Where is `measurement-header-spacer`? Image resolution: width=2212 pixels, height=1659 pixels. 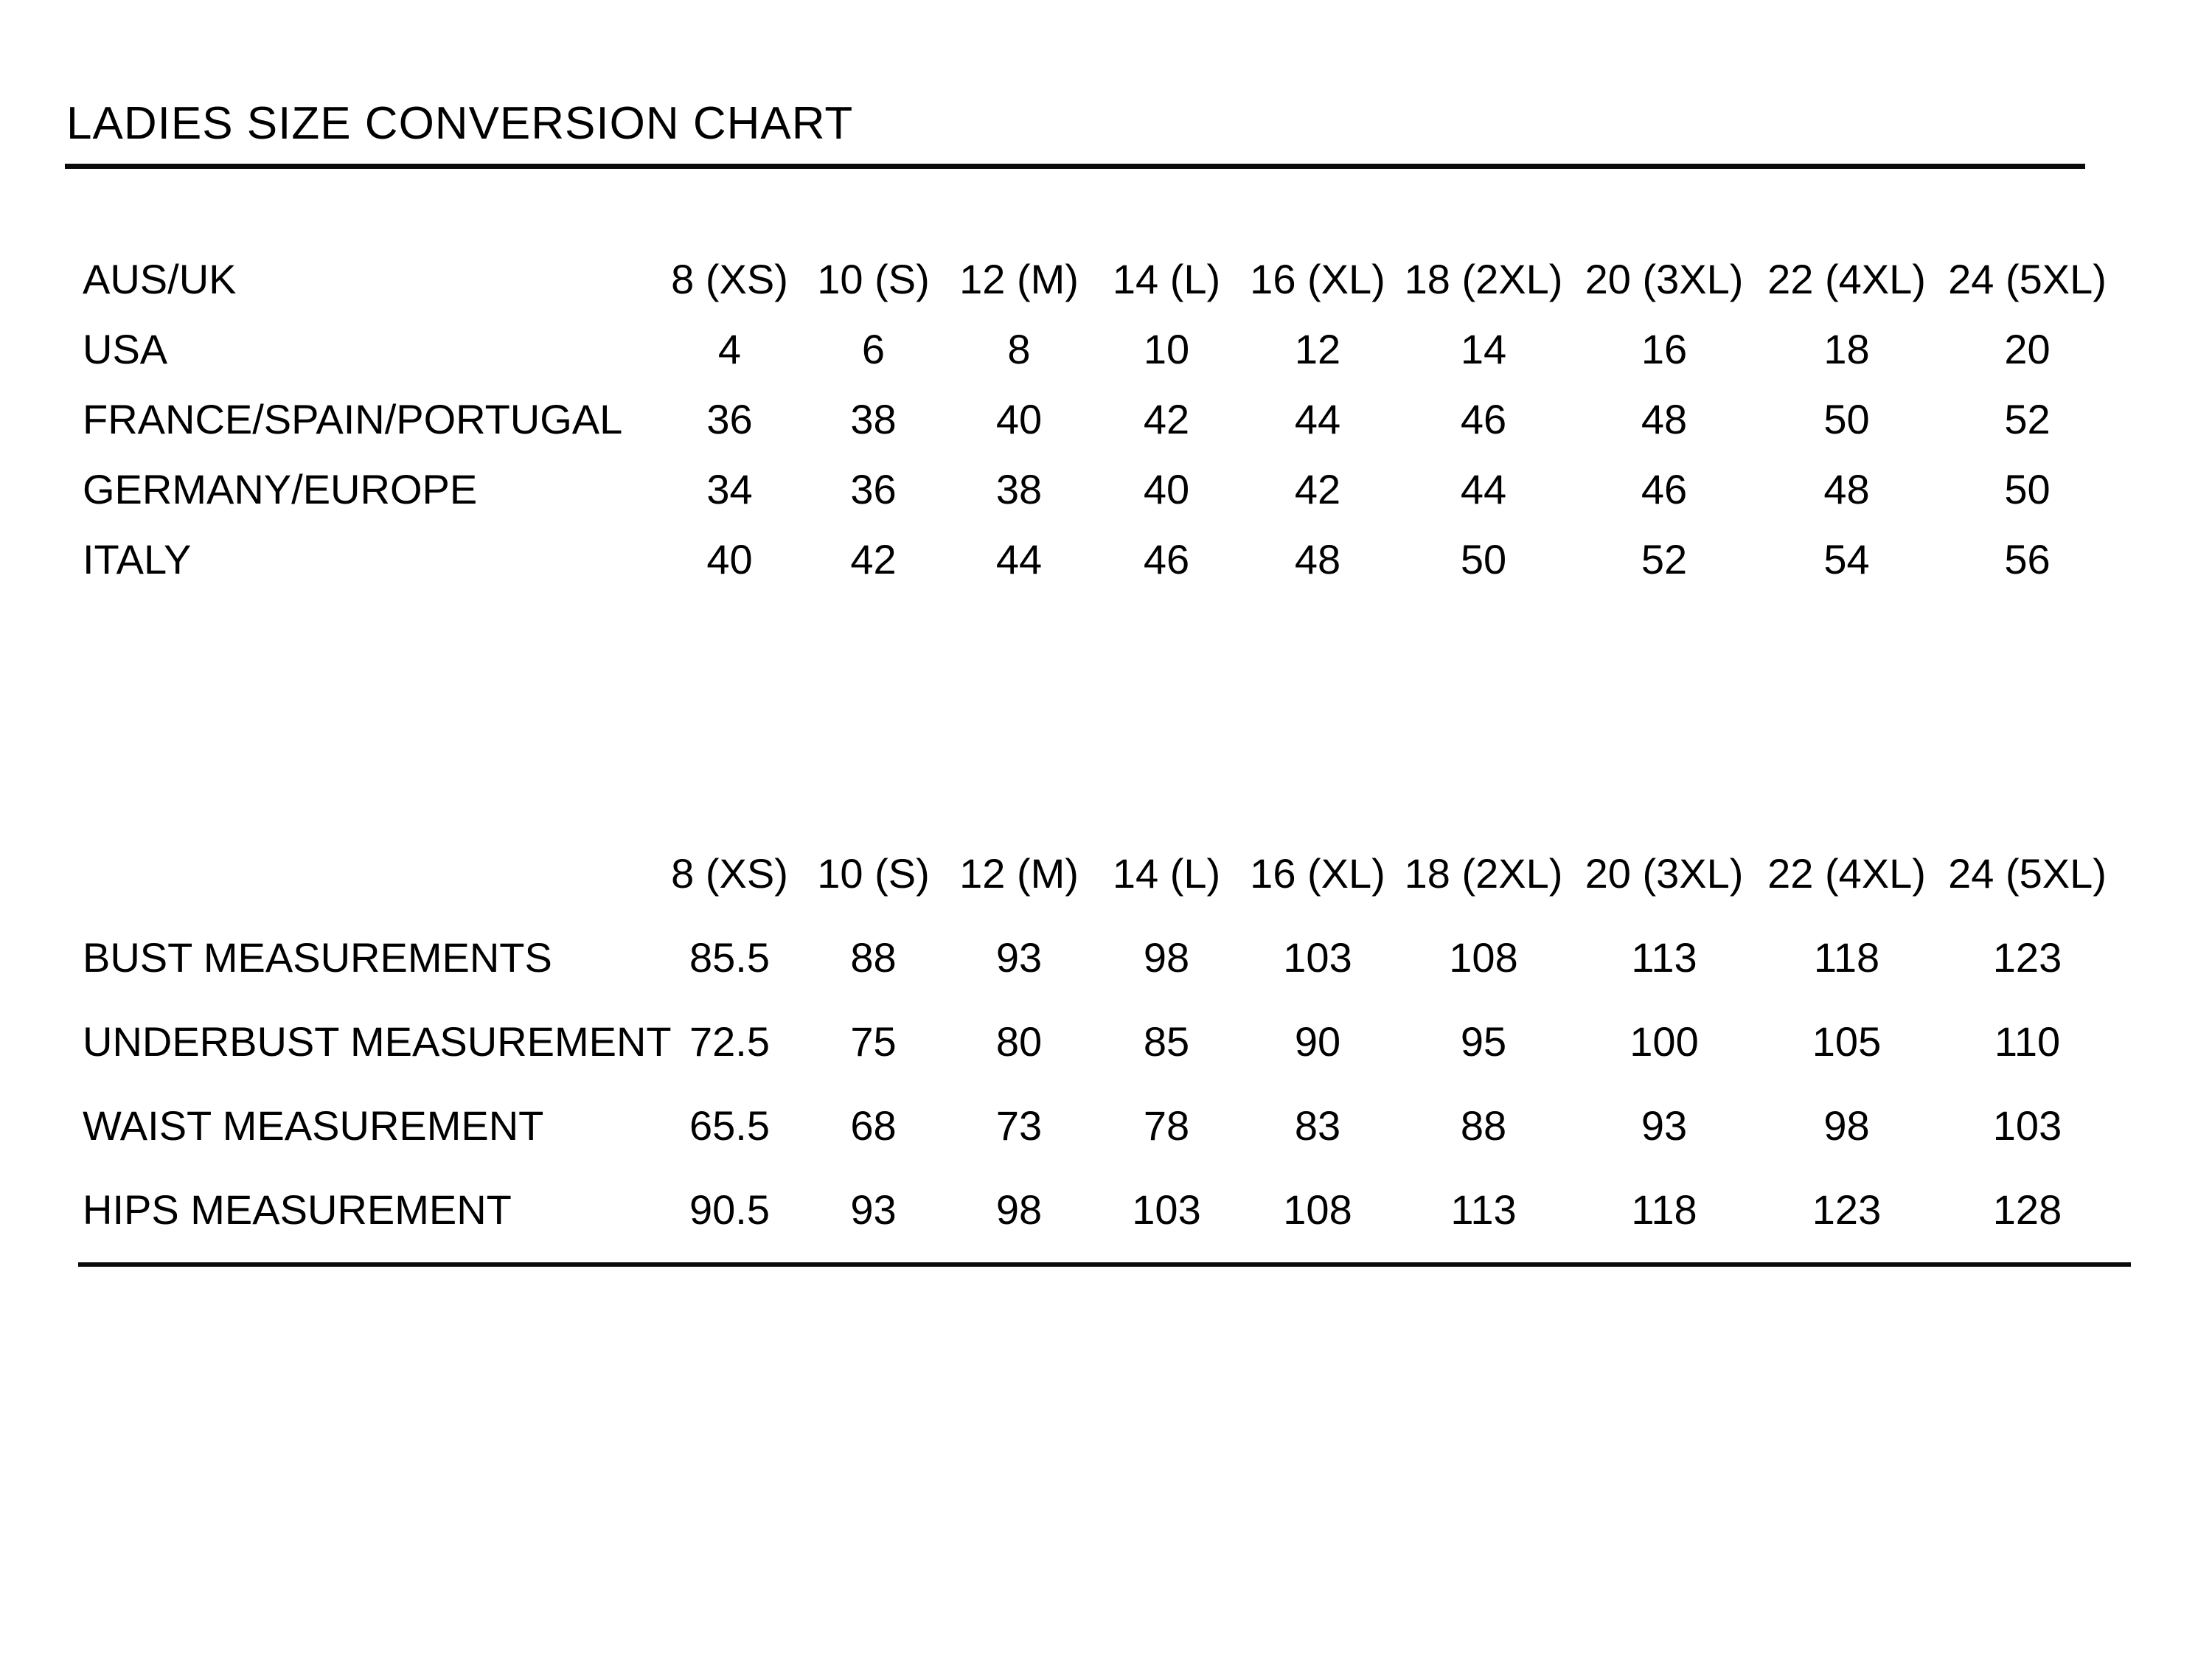 measurement-header-spacer is located at coordinates (370, 874).